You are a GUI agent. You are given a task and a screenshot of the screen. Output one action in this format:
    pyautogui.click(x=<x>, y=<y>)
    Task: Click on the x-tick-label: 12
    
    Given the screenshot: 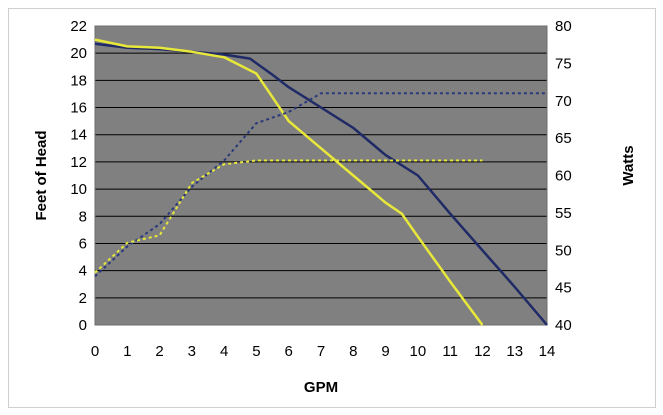 What is the action you would take?
    pyautogui.click(x=482, y=351)
    